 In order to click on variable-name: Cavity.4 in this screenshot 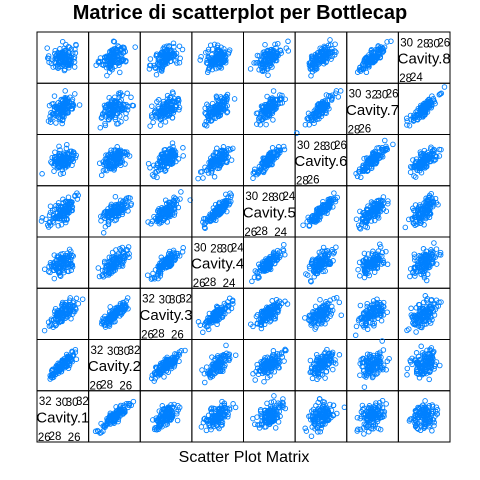, I will do `click(217, 264)`.